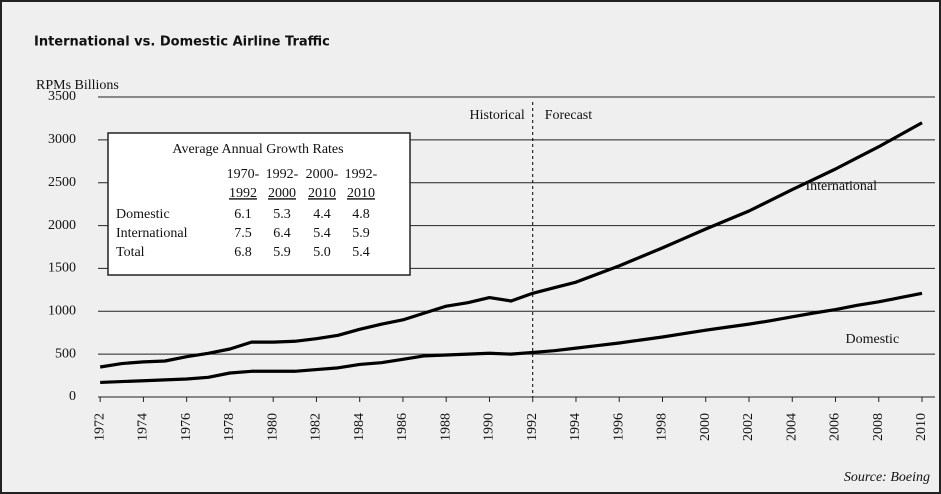 This screenshot has height=494, width=941. What do you see at coordinates (887, 477) in the screenshot?
I see `source: Source: Boeing` at bounding box center [887, 477].